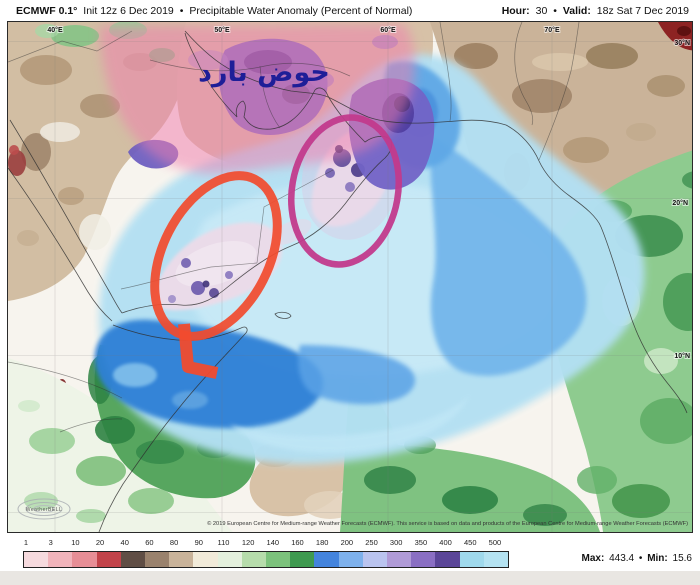 This screenshot has width=700, height=585. I want to click on lat-label-30n: 30°N, so click(682, 43).